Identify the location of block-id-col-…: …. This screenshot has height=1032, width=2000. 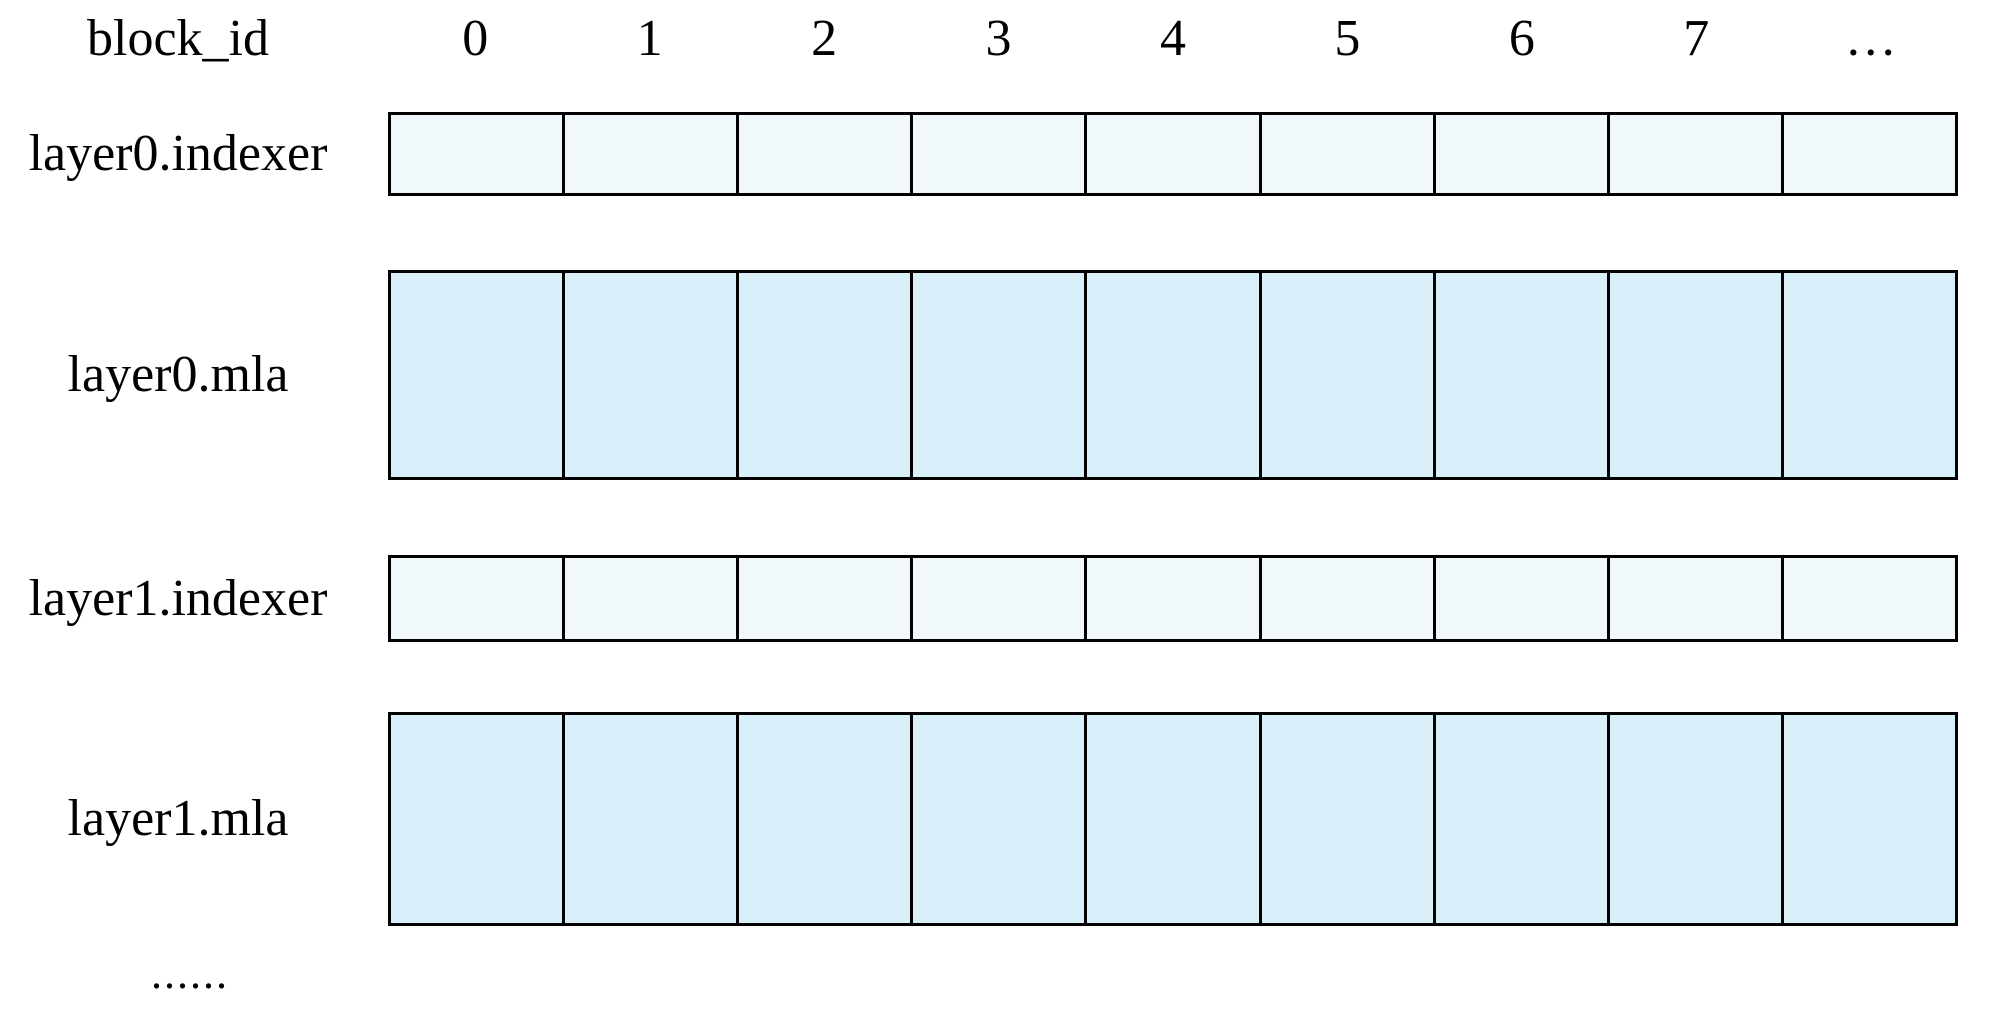
(1870, 38).